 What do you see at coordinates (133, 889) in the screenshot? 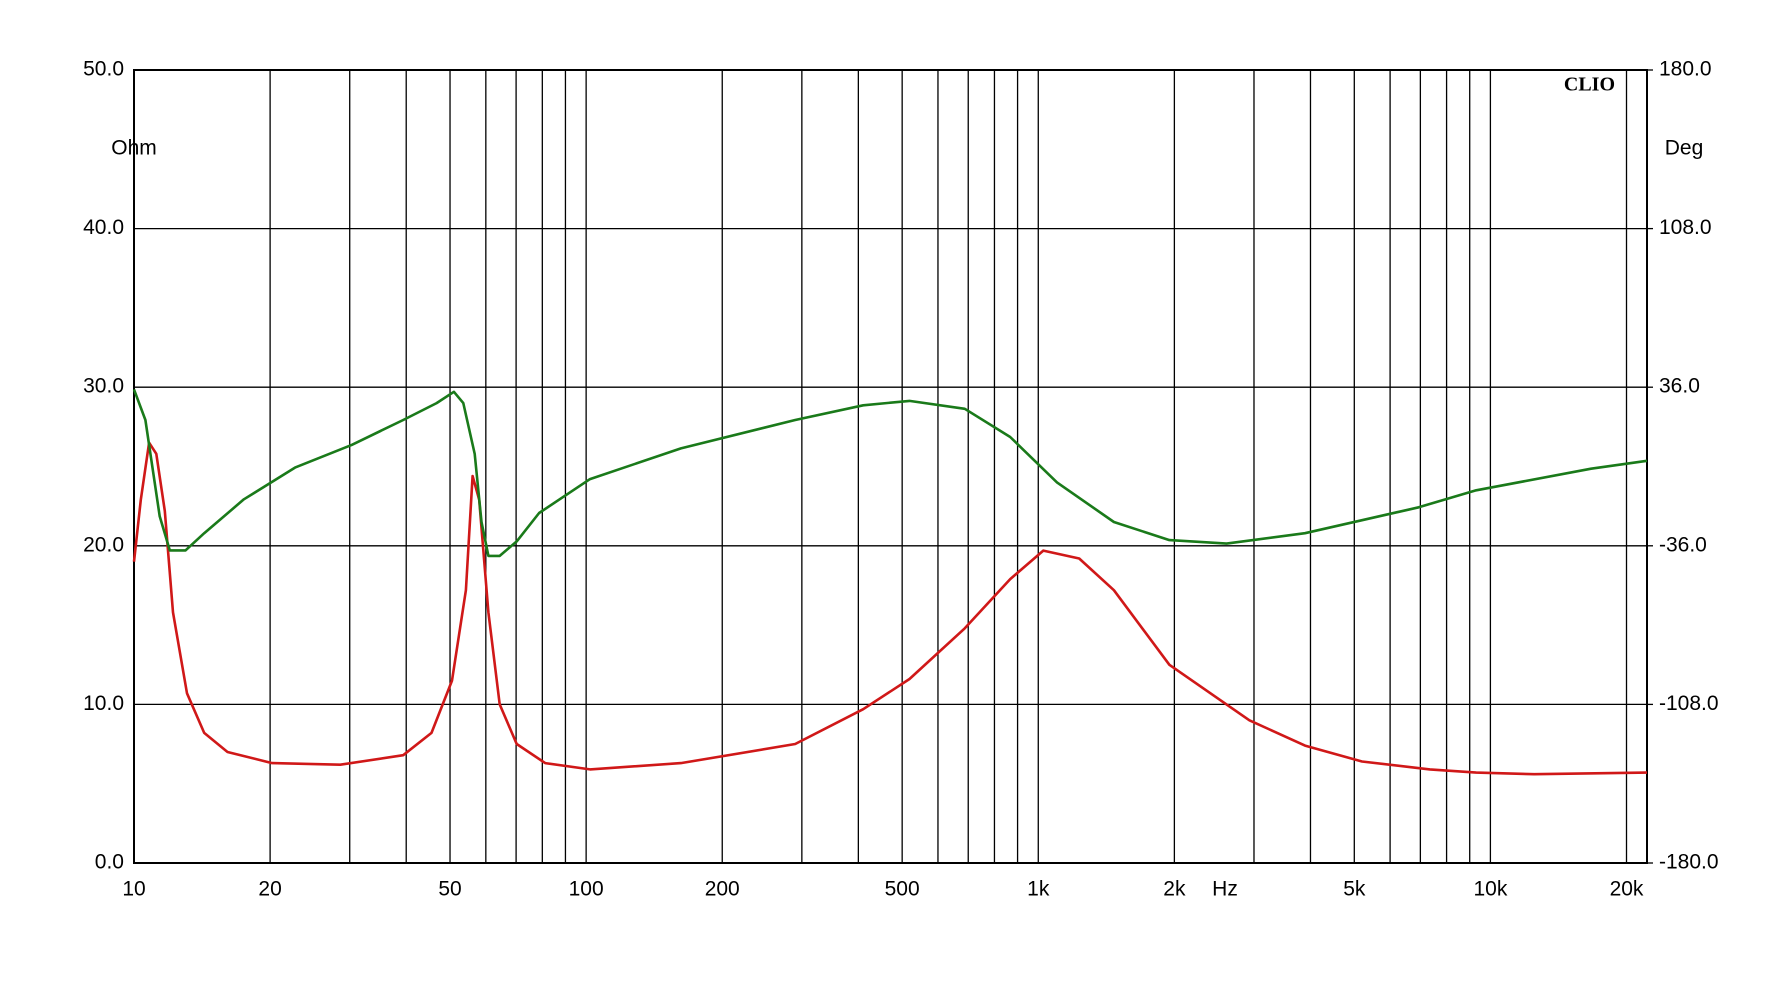
I see `x-tick-label: 10` at bounding box center [133, 889].